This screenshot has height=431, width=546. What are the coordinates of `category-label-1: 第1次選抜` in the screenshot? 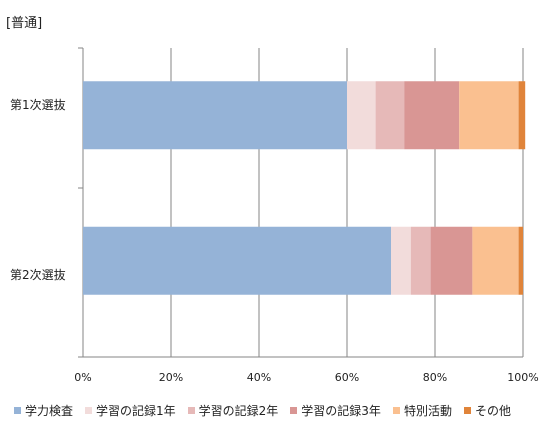 It's located at (38, 105).